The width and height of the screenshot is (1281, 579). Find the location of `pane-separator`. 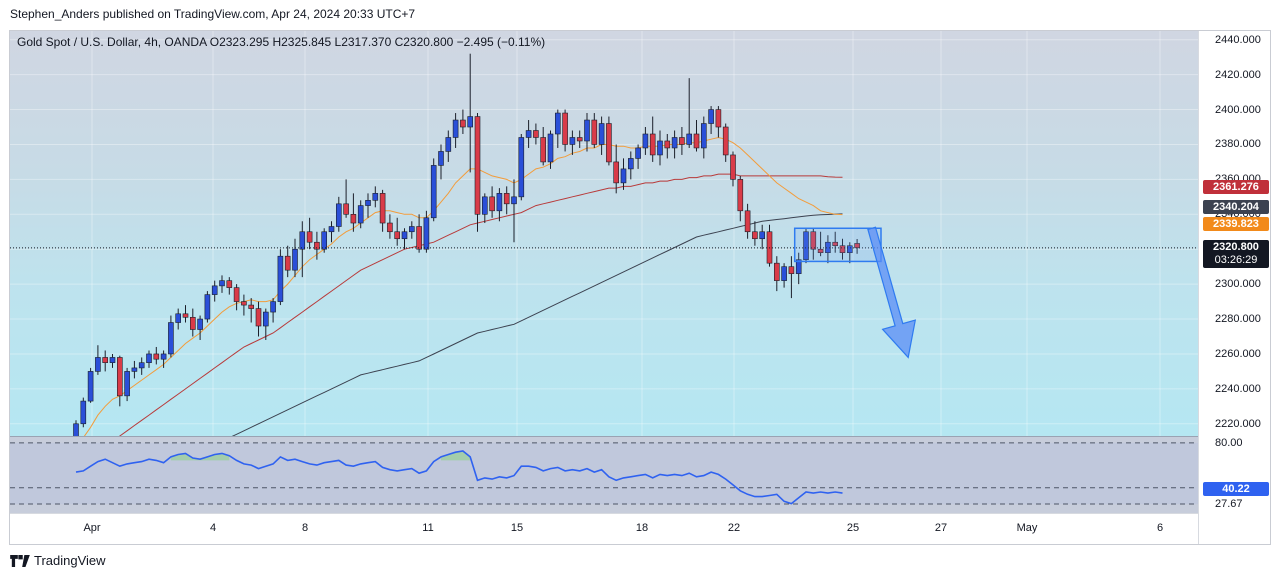

pane-separator is located at coordinates (640, 436).